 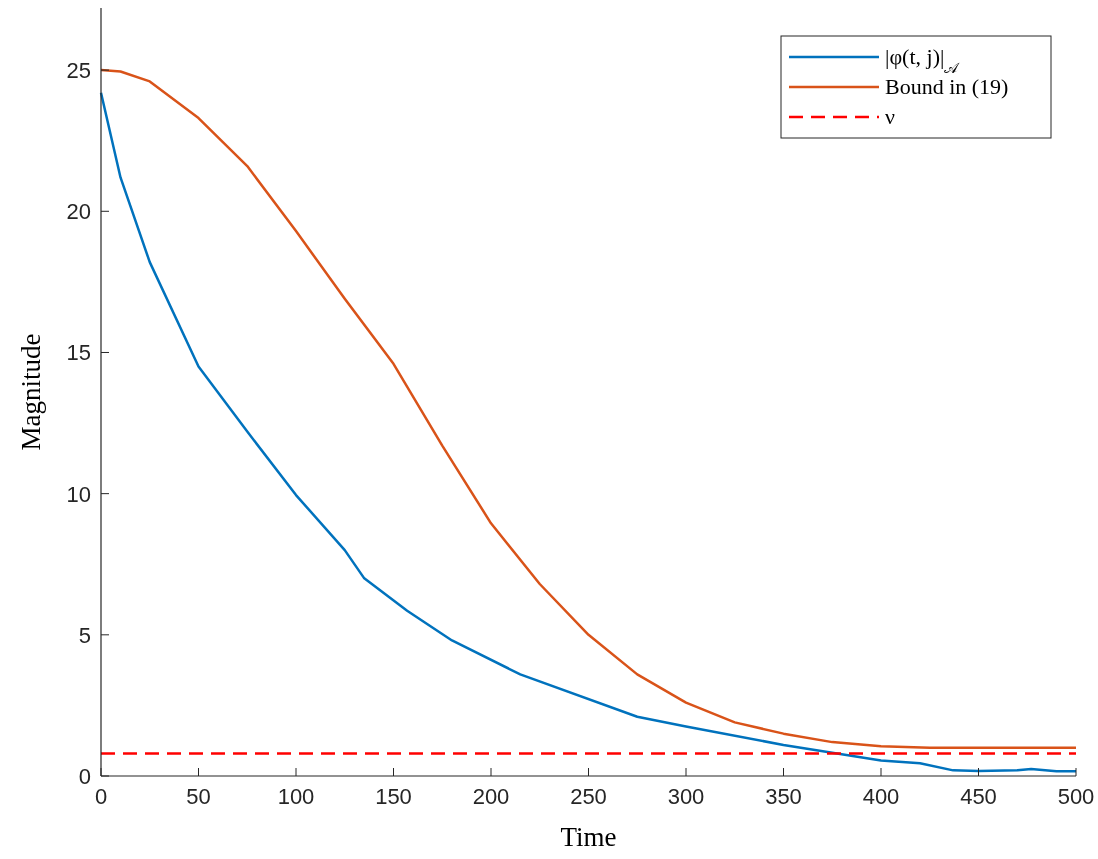 I want to click on y-axis-title: Magnitude, so click(x=31, y=392).